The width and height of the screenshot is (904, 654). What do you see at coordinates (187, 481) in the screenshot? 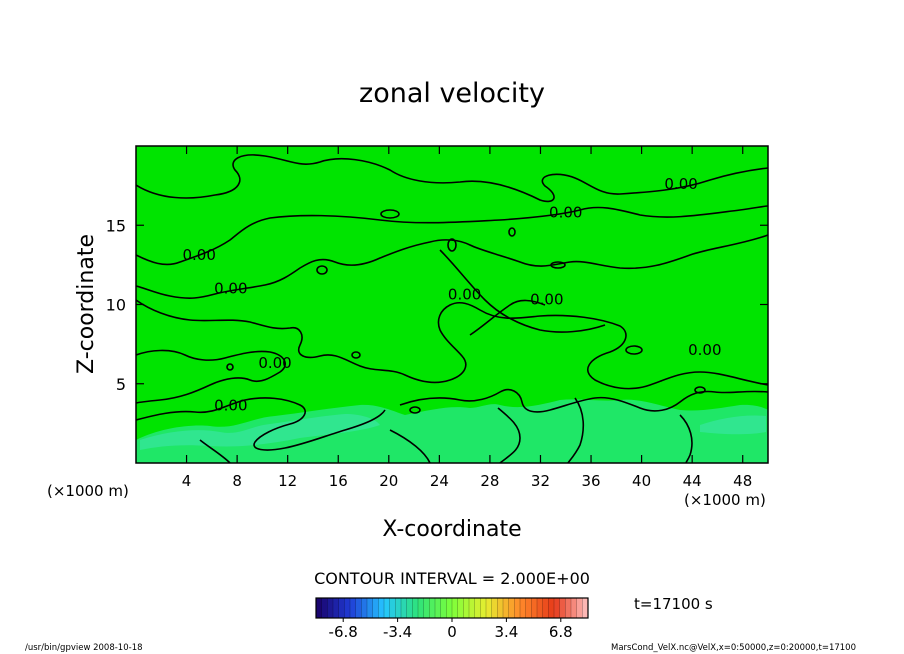
I see `x-tick-label: 4` at bounding box center [187, 481].